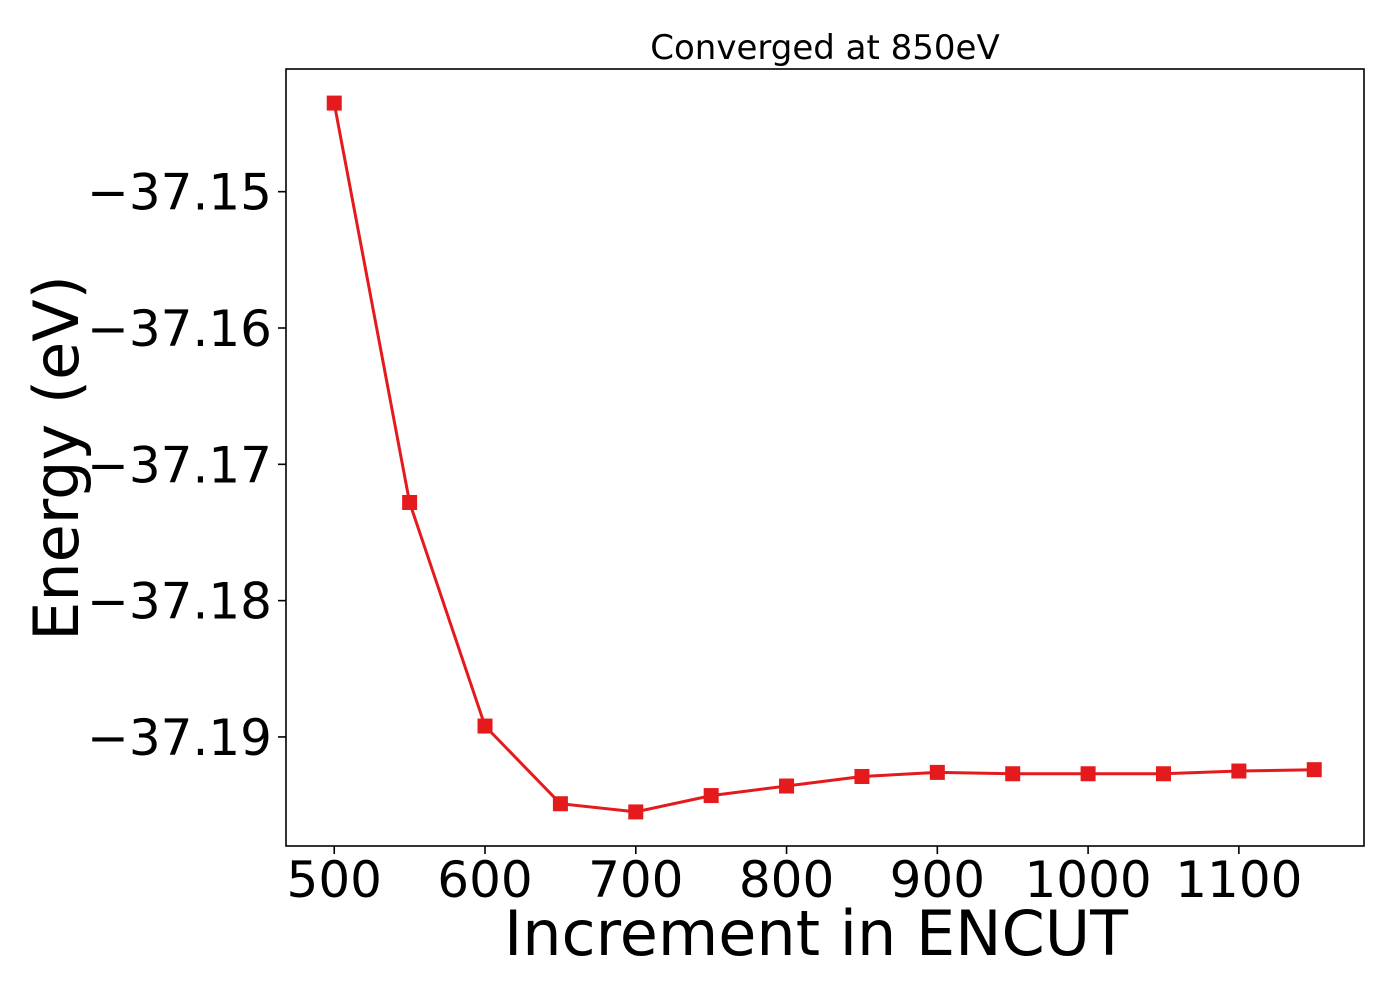  Describe the element at coordinates (824, 48) in the screenshot. I see `chart-title: Converged at 850eV` at that location.